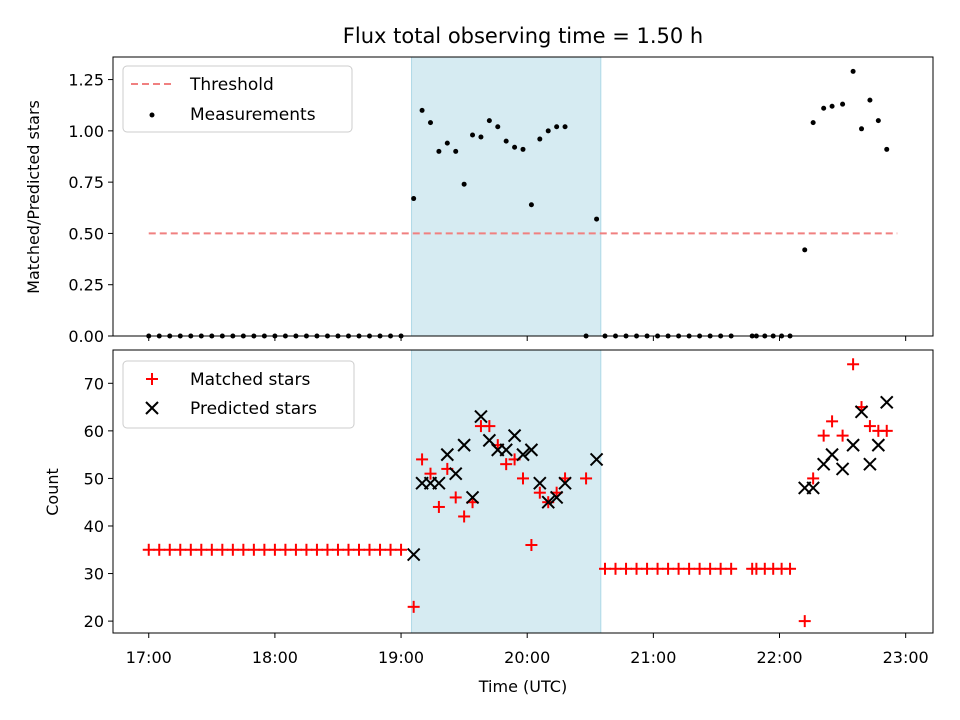 This screenshot has height=720, width=960. What do you see at coordinates (253, 409) in the screenshot?
I see `legend-predicted-label: Predicted stars` at bounding box center [253, 409].